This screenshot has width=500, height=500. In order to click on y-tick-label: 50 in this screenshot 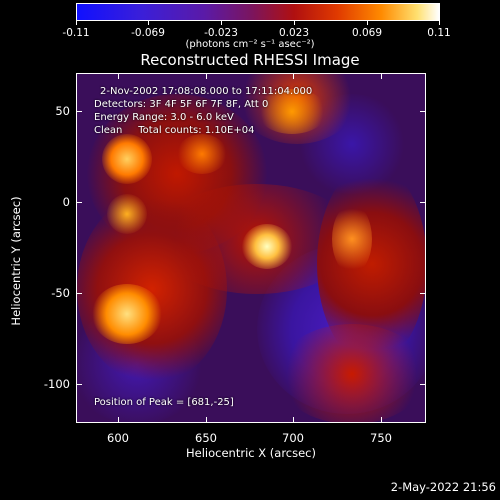, I will do `click(62, 111)`.